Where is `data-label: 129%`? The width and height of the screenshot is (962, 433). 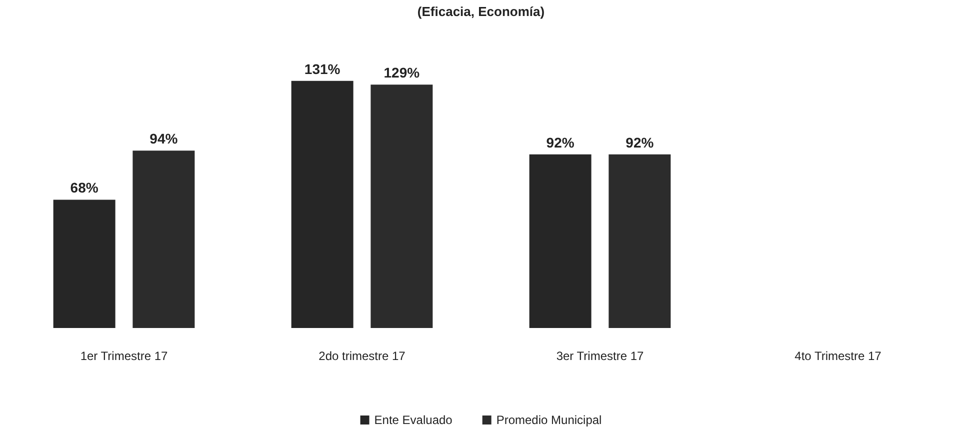
data-label: 129% is located at coordinates (402, 72).